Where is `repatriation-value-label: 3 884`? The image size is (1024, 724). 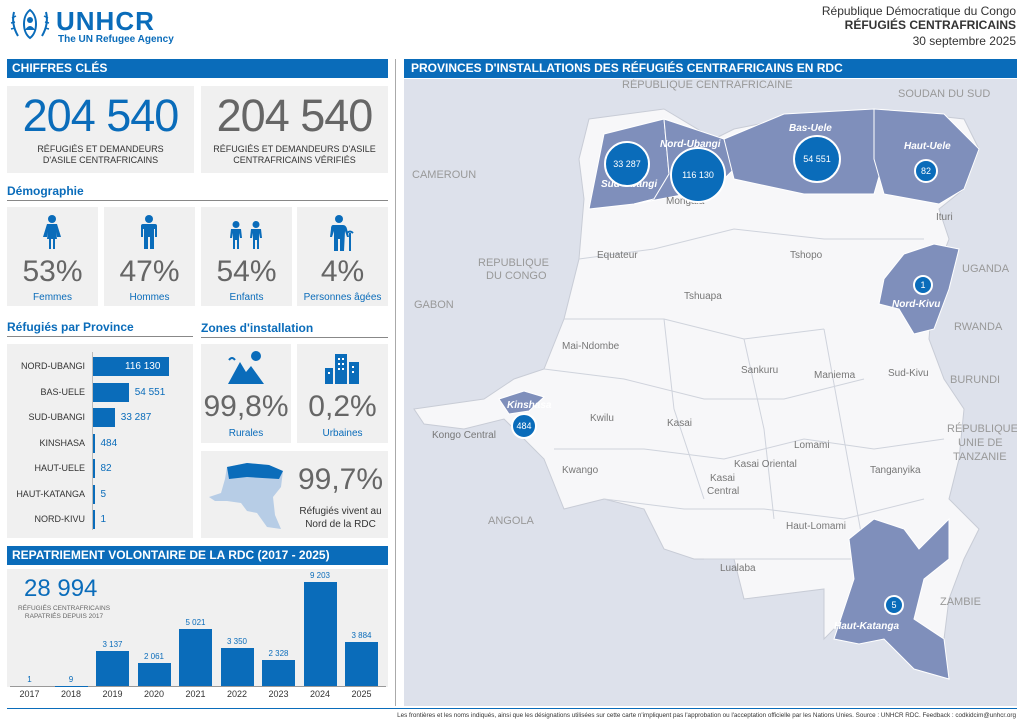 repatriation-value-label: 3 884 is located at coordinates (361, 636).